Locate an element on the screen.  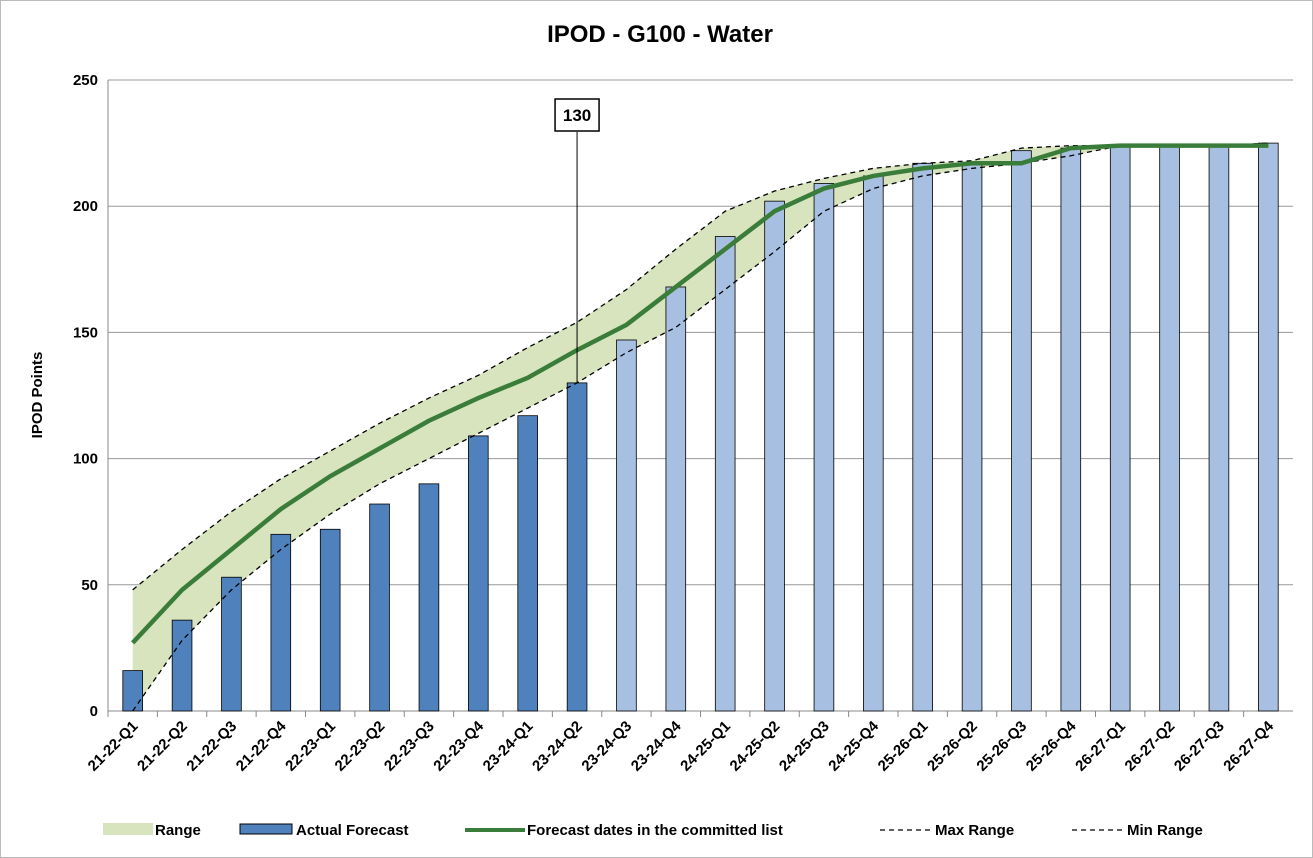
y-axis-label: IPOD Points is located at coordinates (37, 395).